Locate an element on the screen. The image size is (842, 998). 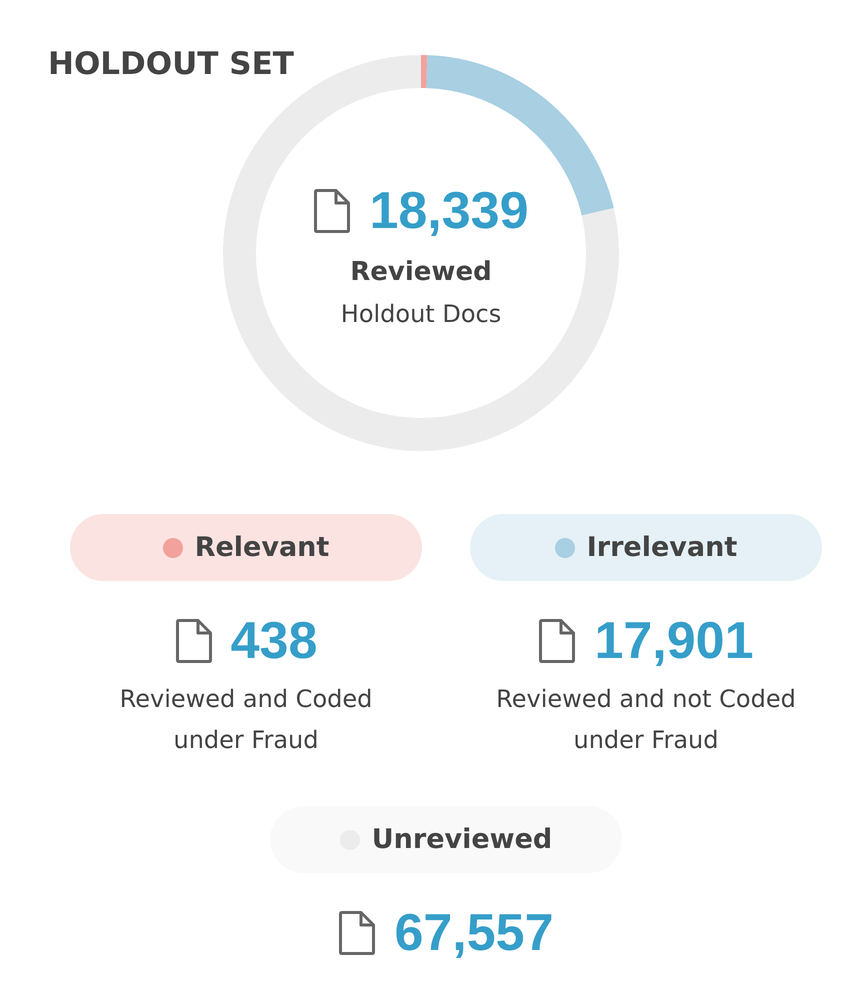
legend-label: Irrelevant is located at coordinates (662, 548).